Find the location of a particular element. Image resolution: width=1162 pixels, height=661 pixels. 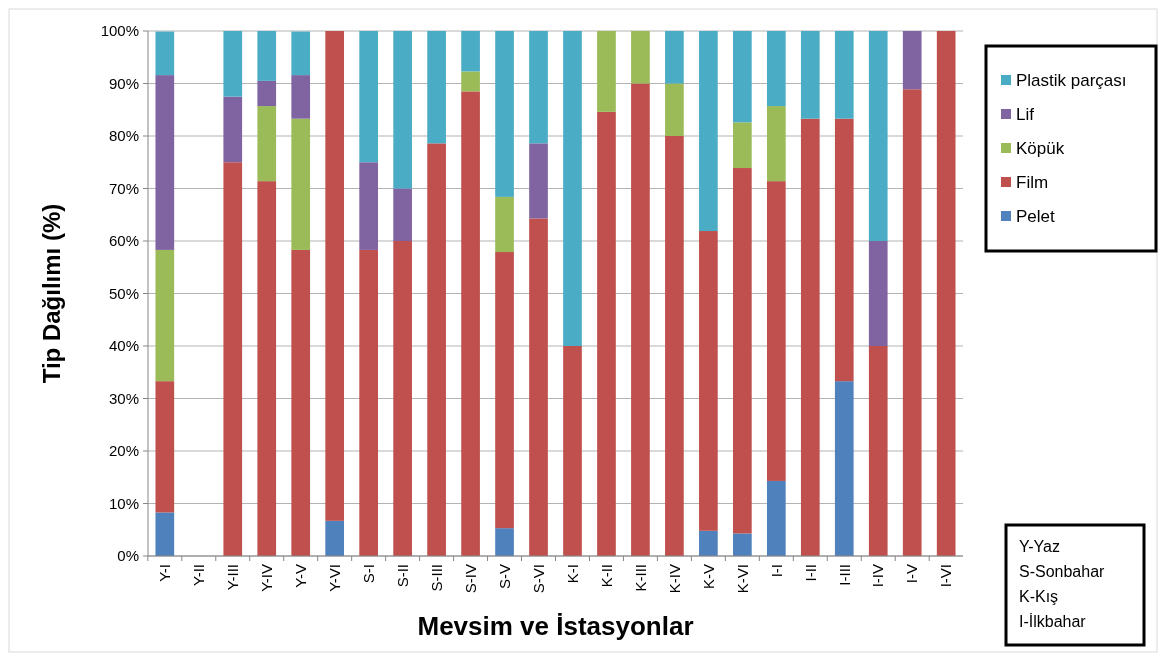

x-tick-label: S-VI is located at coordinates (538, 579).